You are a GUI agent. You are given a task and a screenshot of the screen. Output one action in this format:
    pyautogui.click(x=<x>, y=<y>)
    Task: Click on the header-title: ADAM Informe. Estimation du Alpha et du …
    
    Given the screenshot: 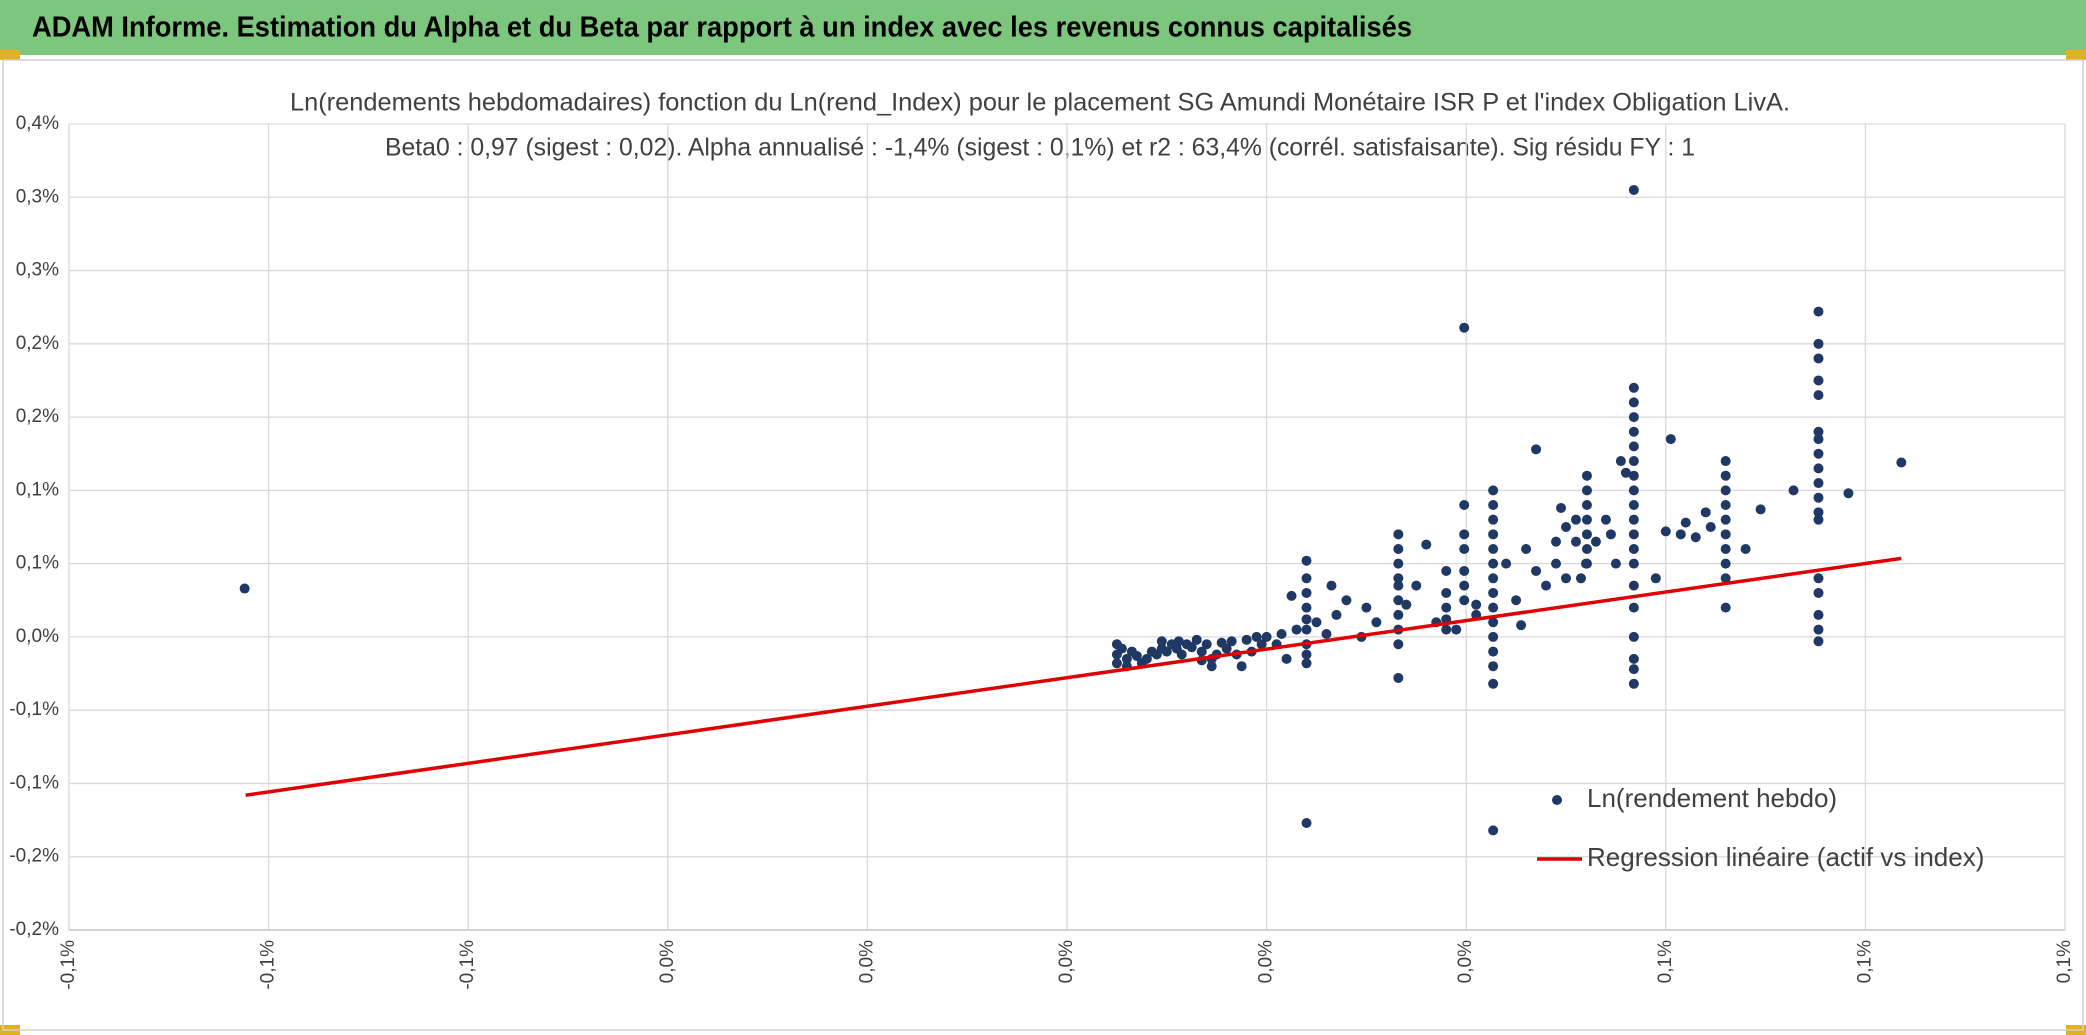 What is the action you would take?
    pyautogui.click(x=722, y=28)
    